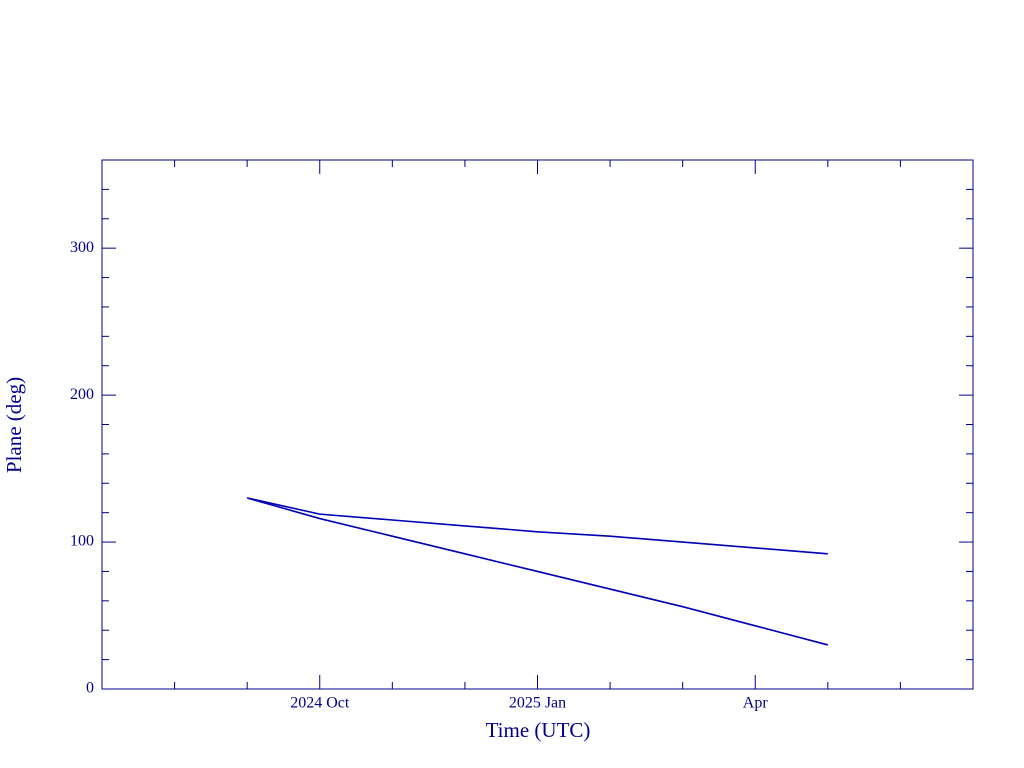 The width and height of the screenshot is (1024, 768). I want to click on x-tick-label: 2024 Oct, so click(320, 703).